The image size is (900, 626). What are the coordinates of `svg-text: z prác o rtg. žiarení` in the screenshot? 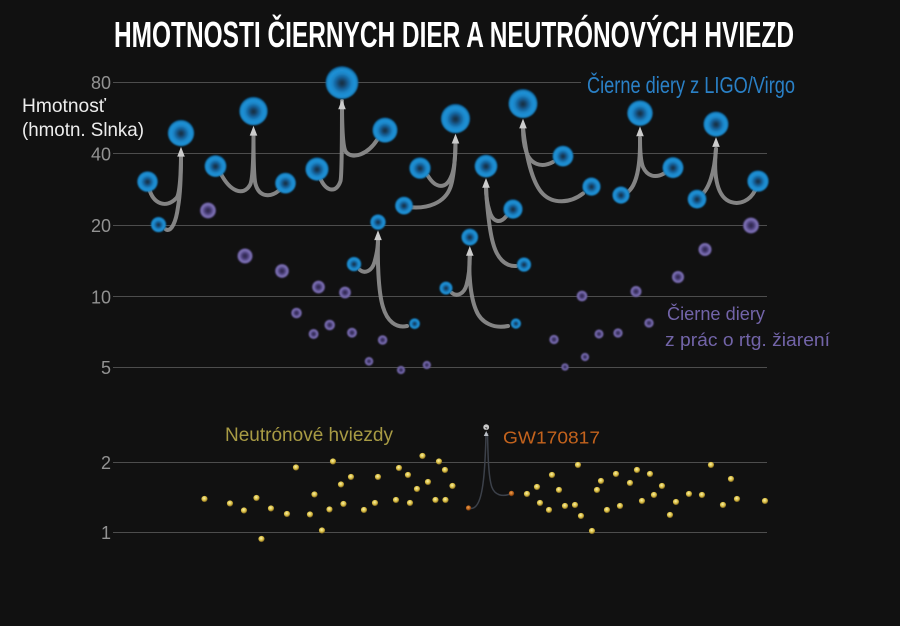 It's located at (747, 340).